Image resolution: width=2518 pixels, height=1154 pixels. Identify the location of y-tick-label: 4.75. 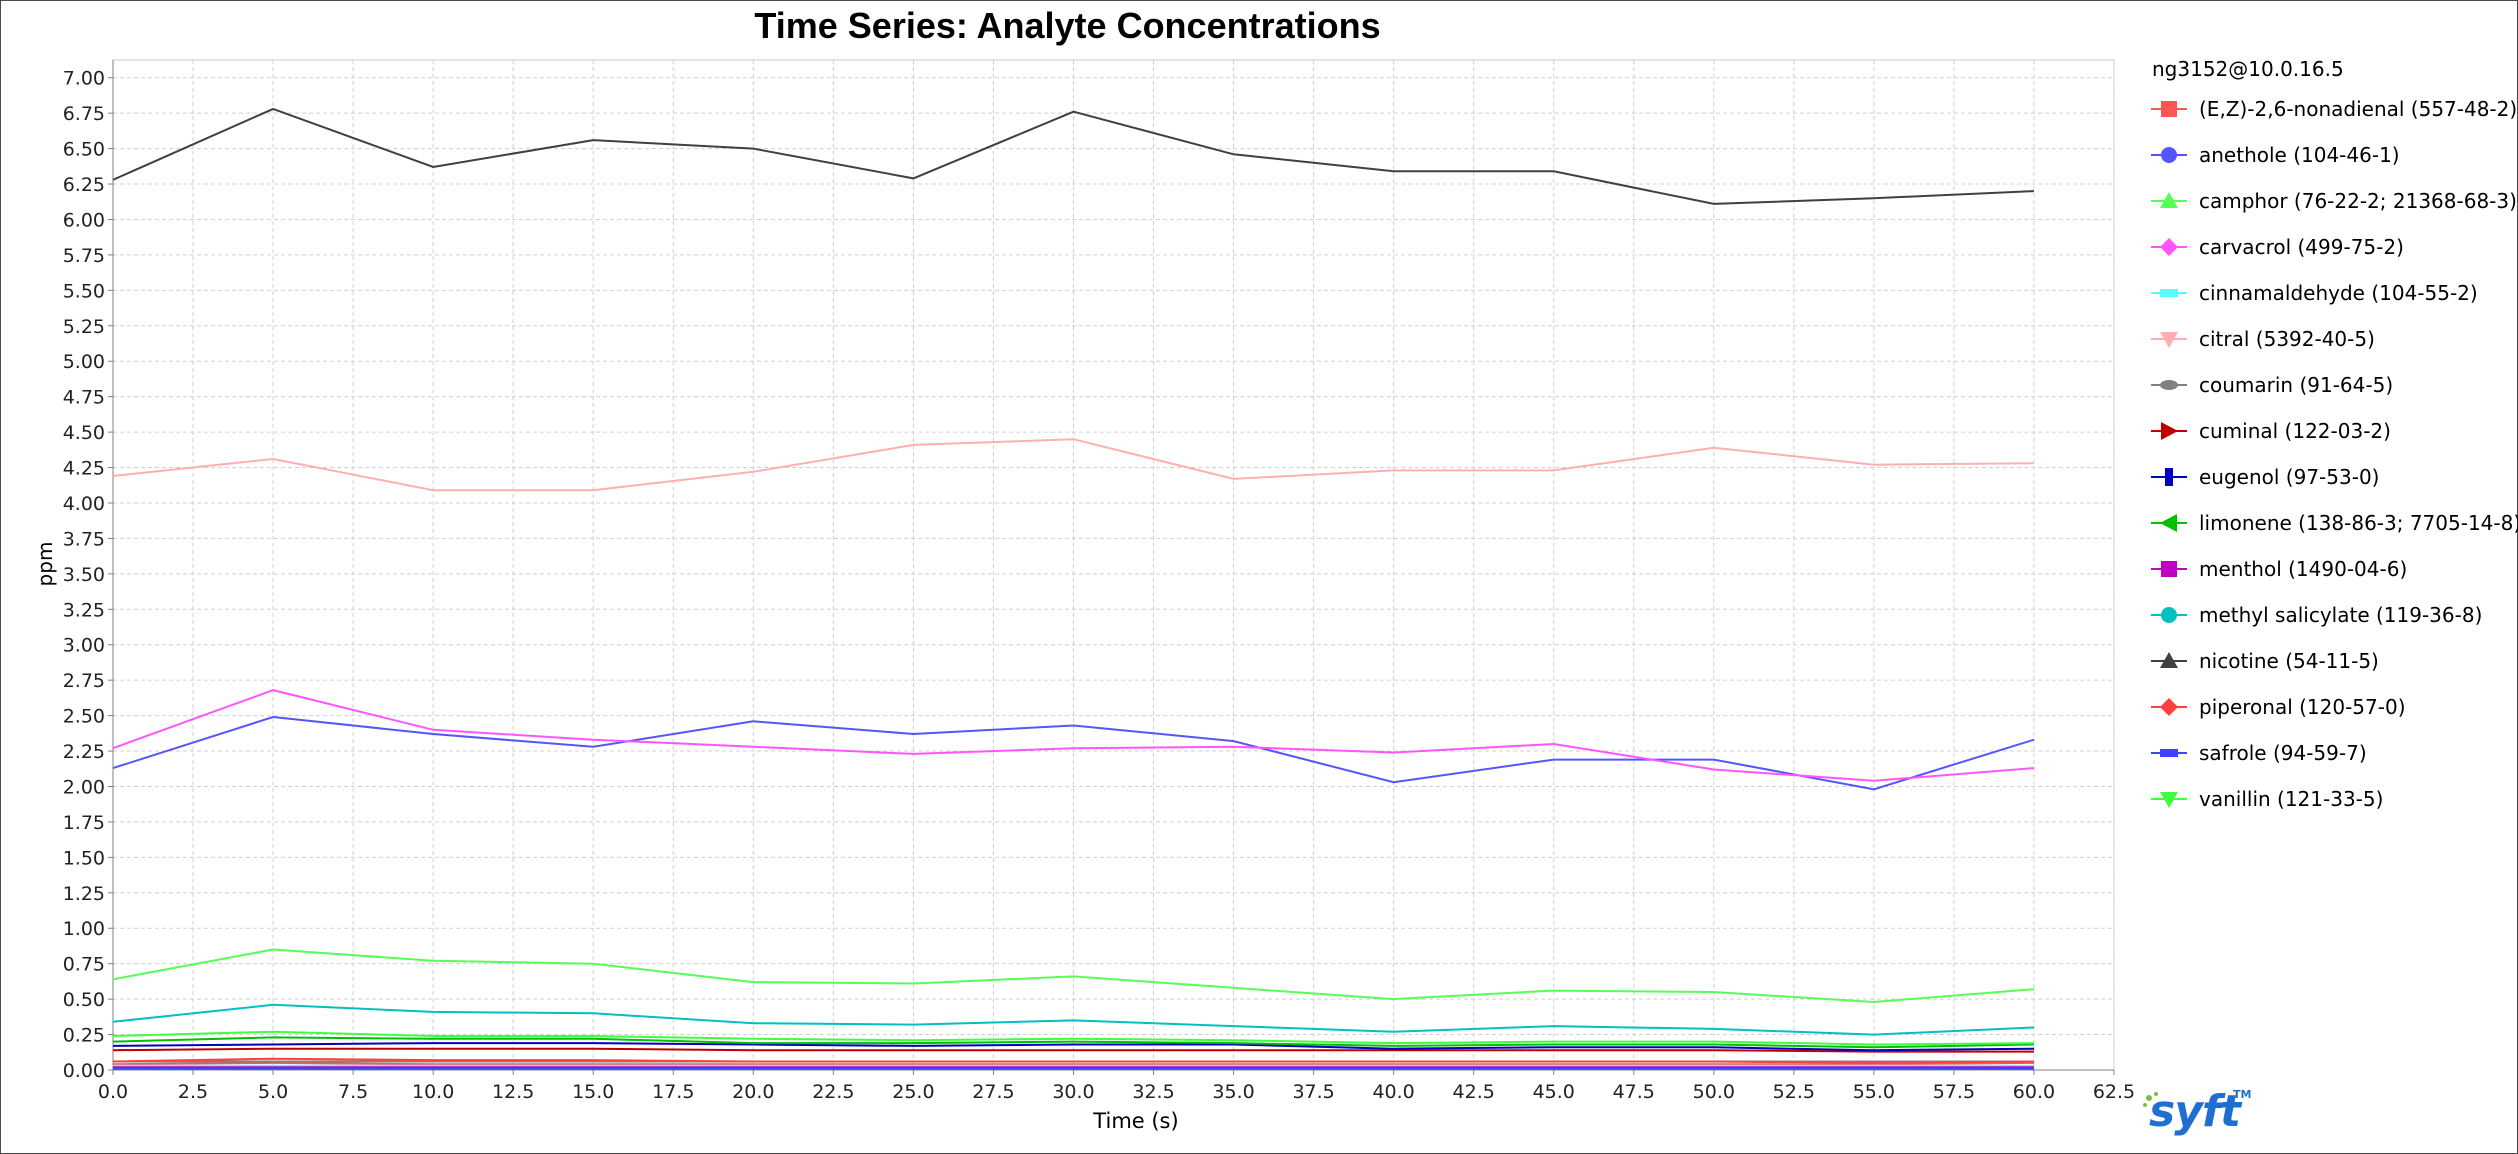
(84, 398).